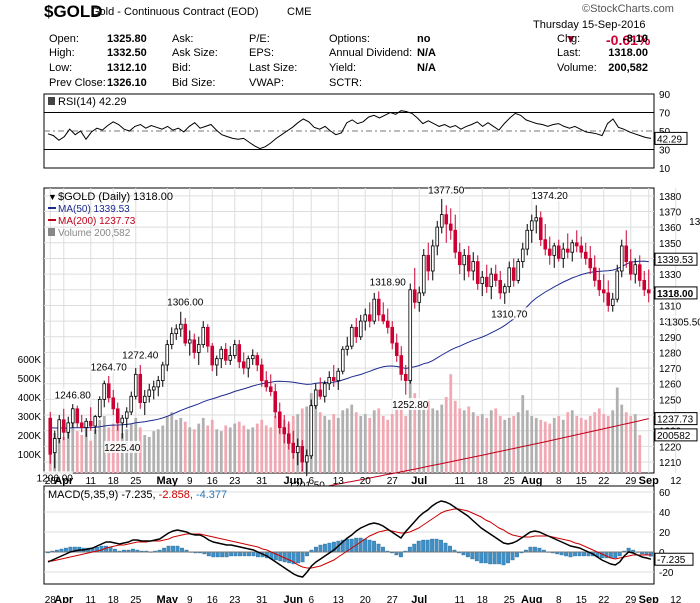  What do you see at coordinates (426, 53) in the screenshot?
I see `quote-value-v4-row1: N/A` at bounding box center [426, 53].